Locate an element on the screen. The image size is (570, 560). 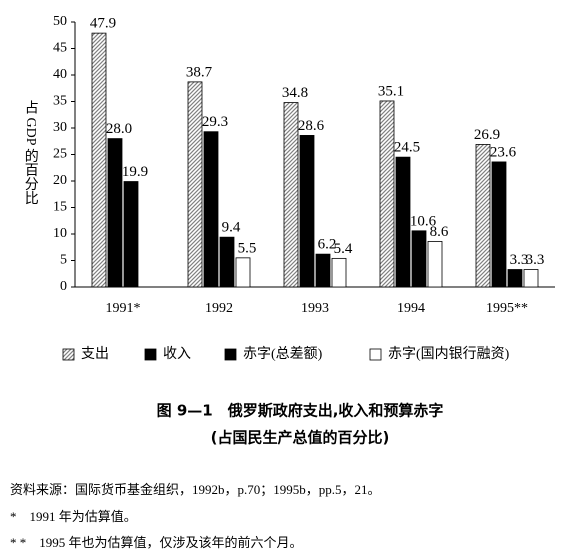
value-label: 24.5 is located at coordinates (407, 148).